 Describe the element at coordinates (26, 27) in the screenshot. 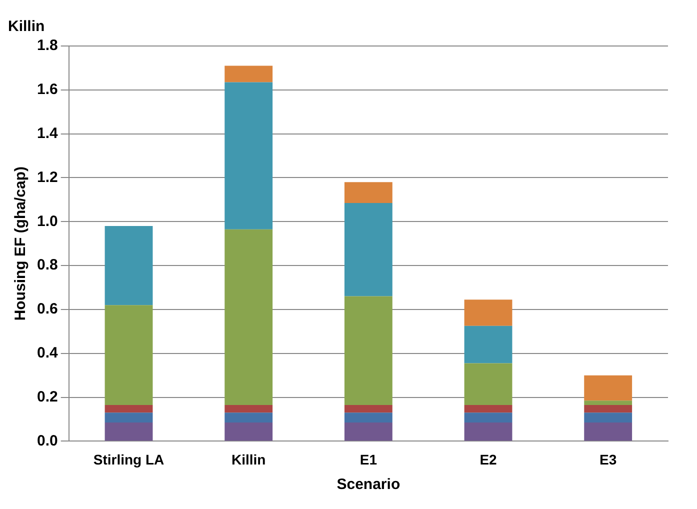

I see `chart-title: Killin` at that location.